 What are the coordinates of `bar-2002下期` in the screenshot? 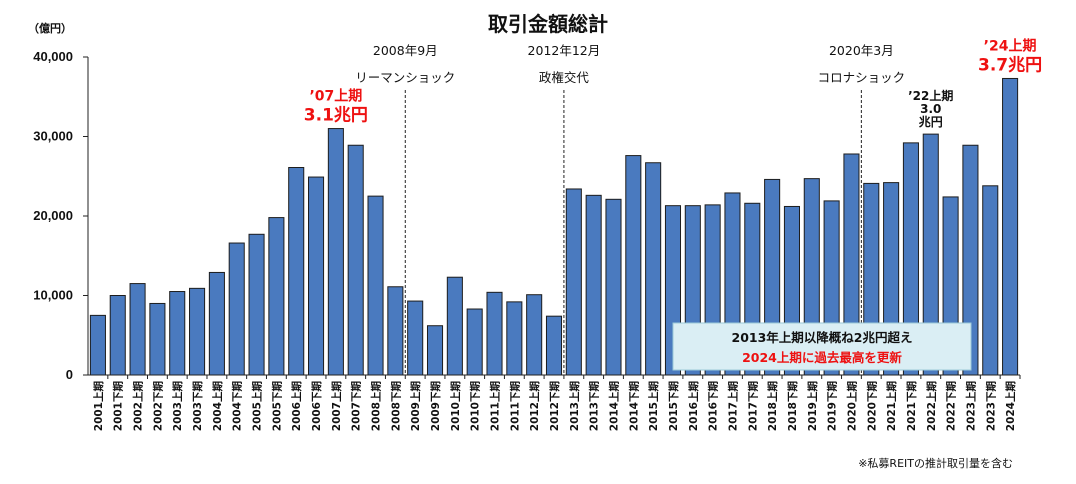 It's located at (157, 339).